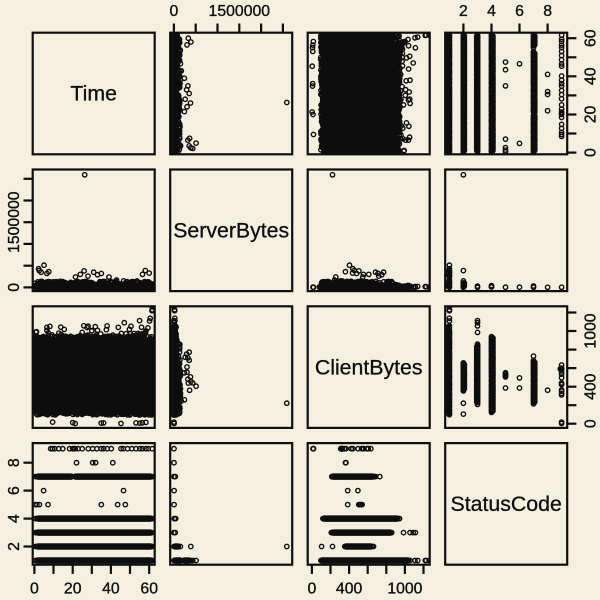 The image size is (600, 600). What do you see at coordinates (506, 504) in the screenshot?
I see `svg-text: StatusCode` at bounding box center [506, 504].